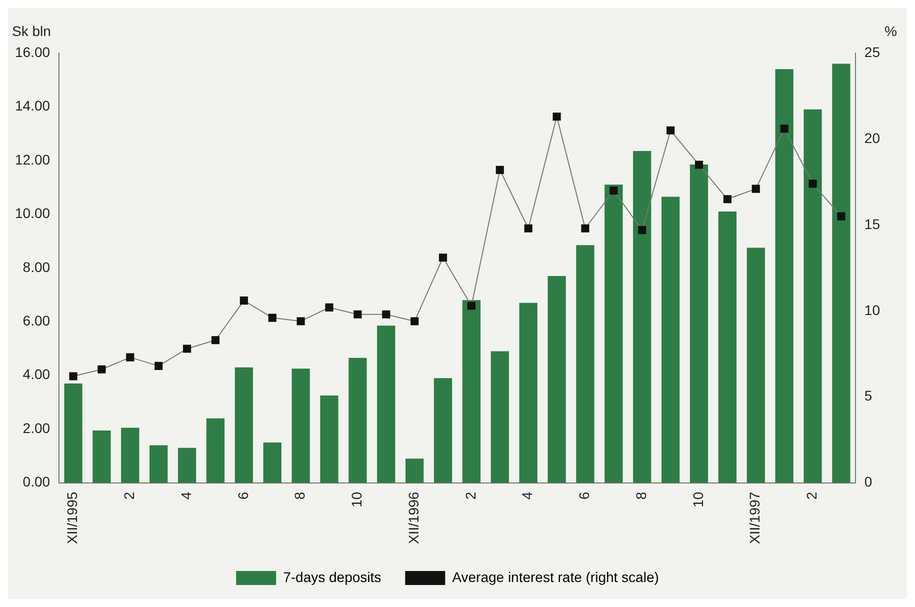  I want to click on y-axis-title: Sk bln, so click(31, 30).